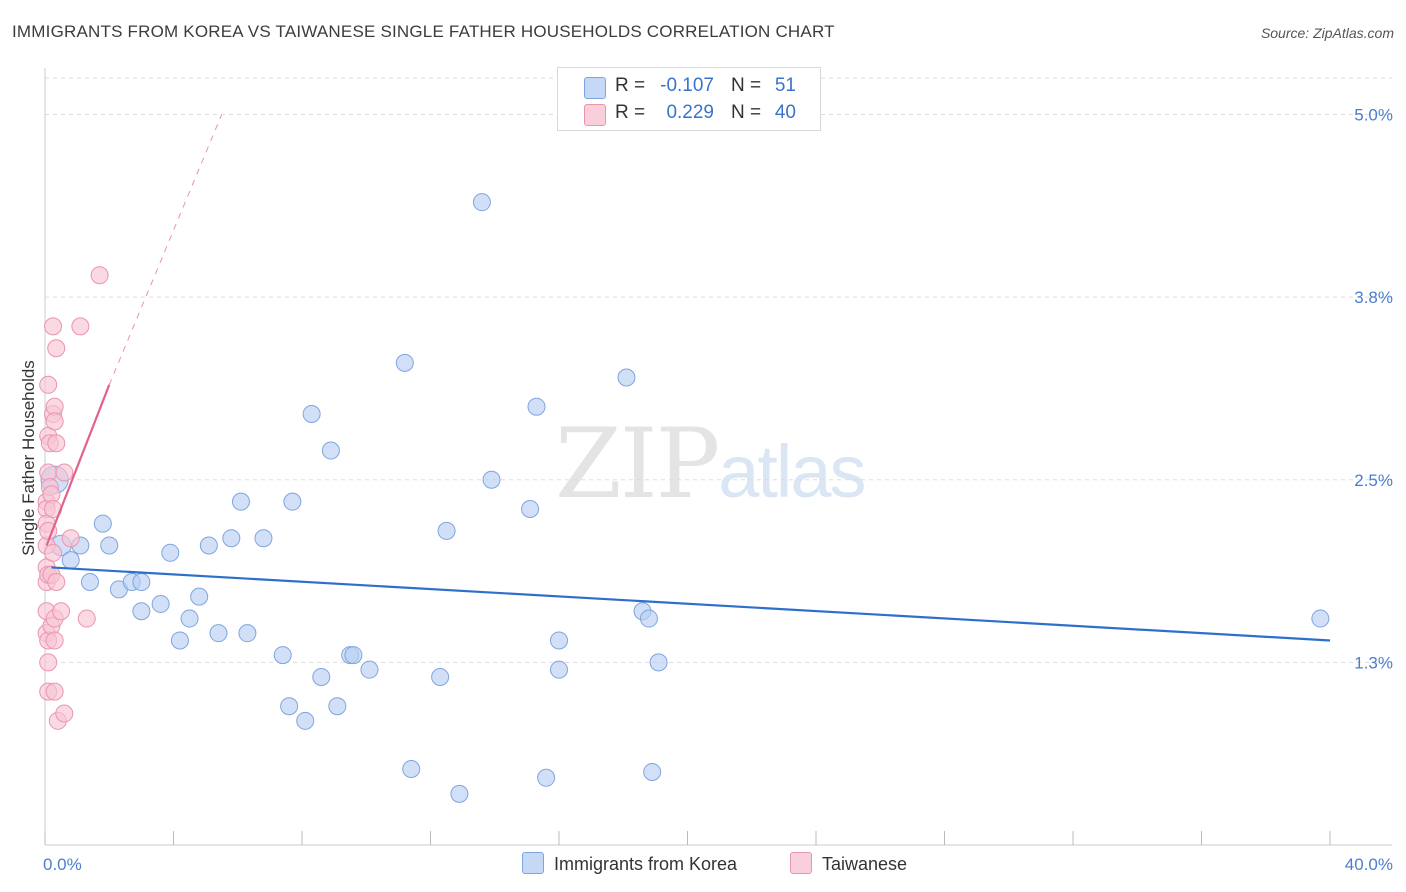 The image size is (1406, 892). I want to click on trend-extension-taiwanese, so click(165, 249).